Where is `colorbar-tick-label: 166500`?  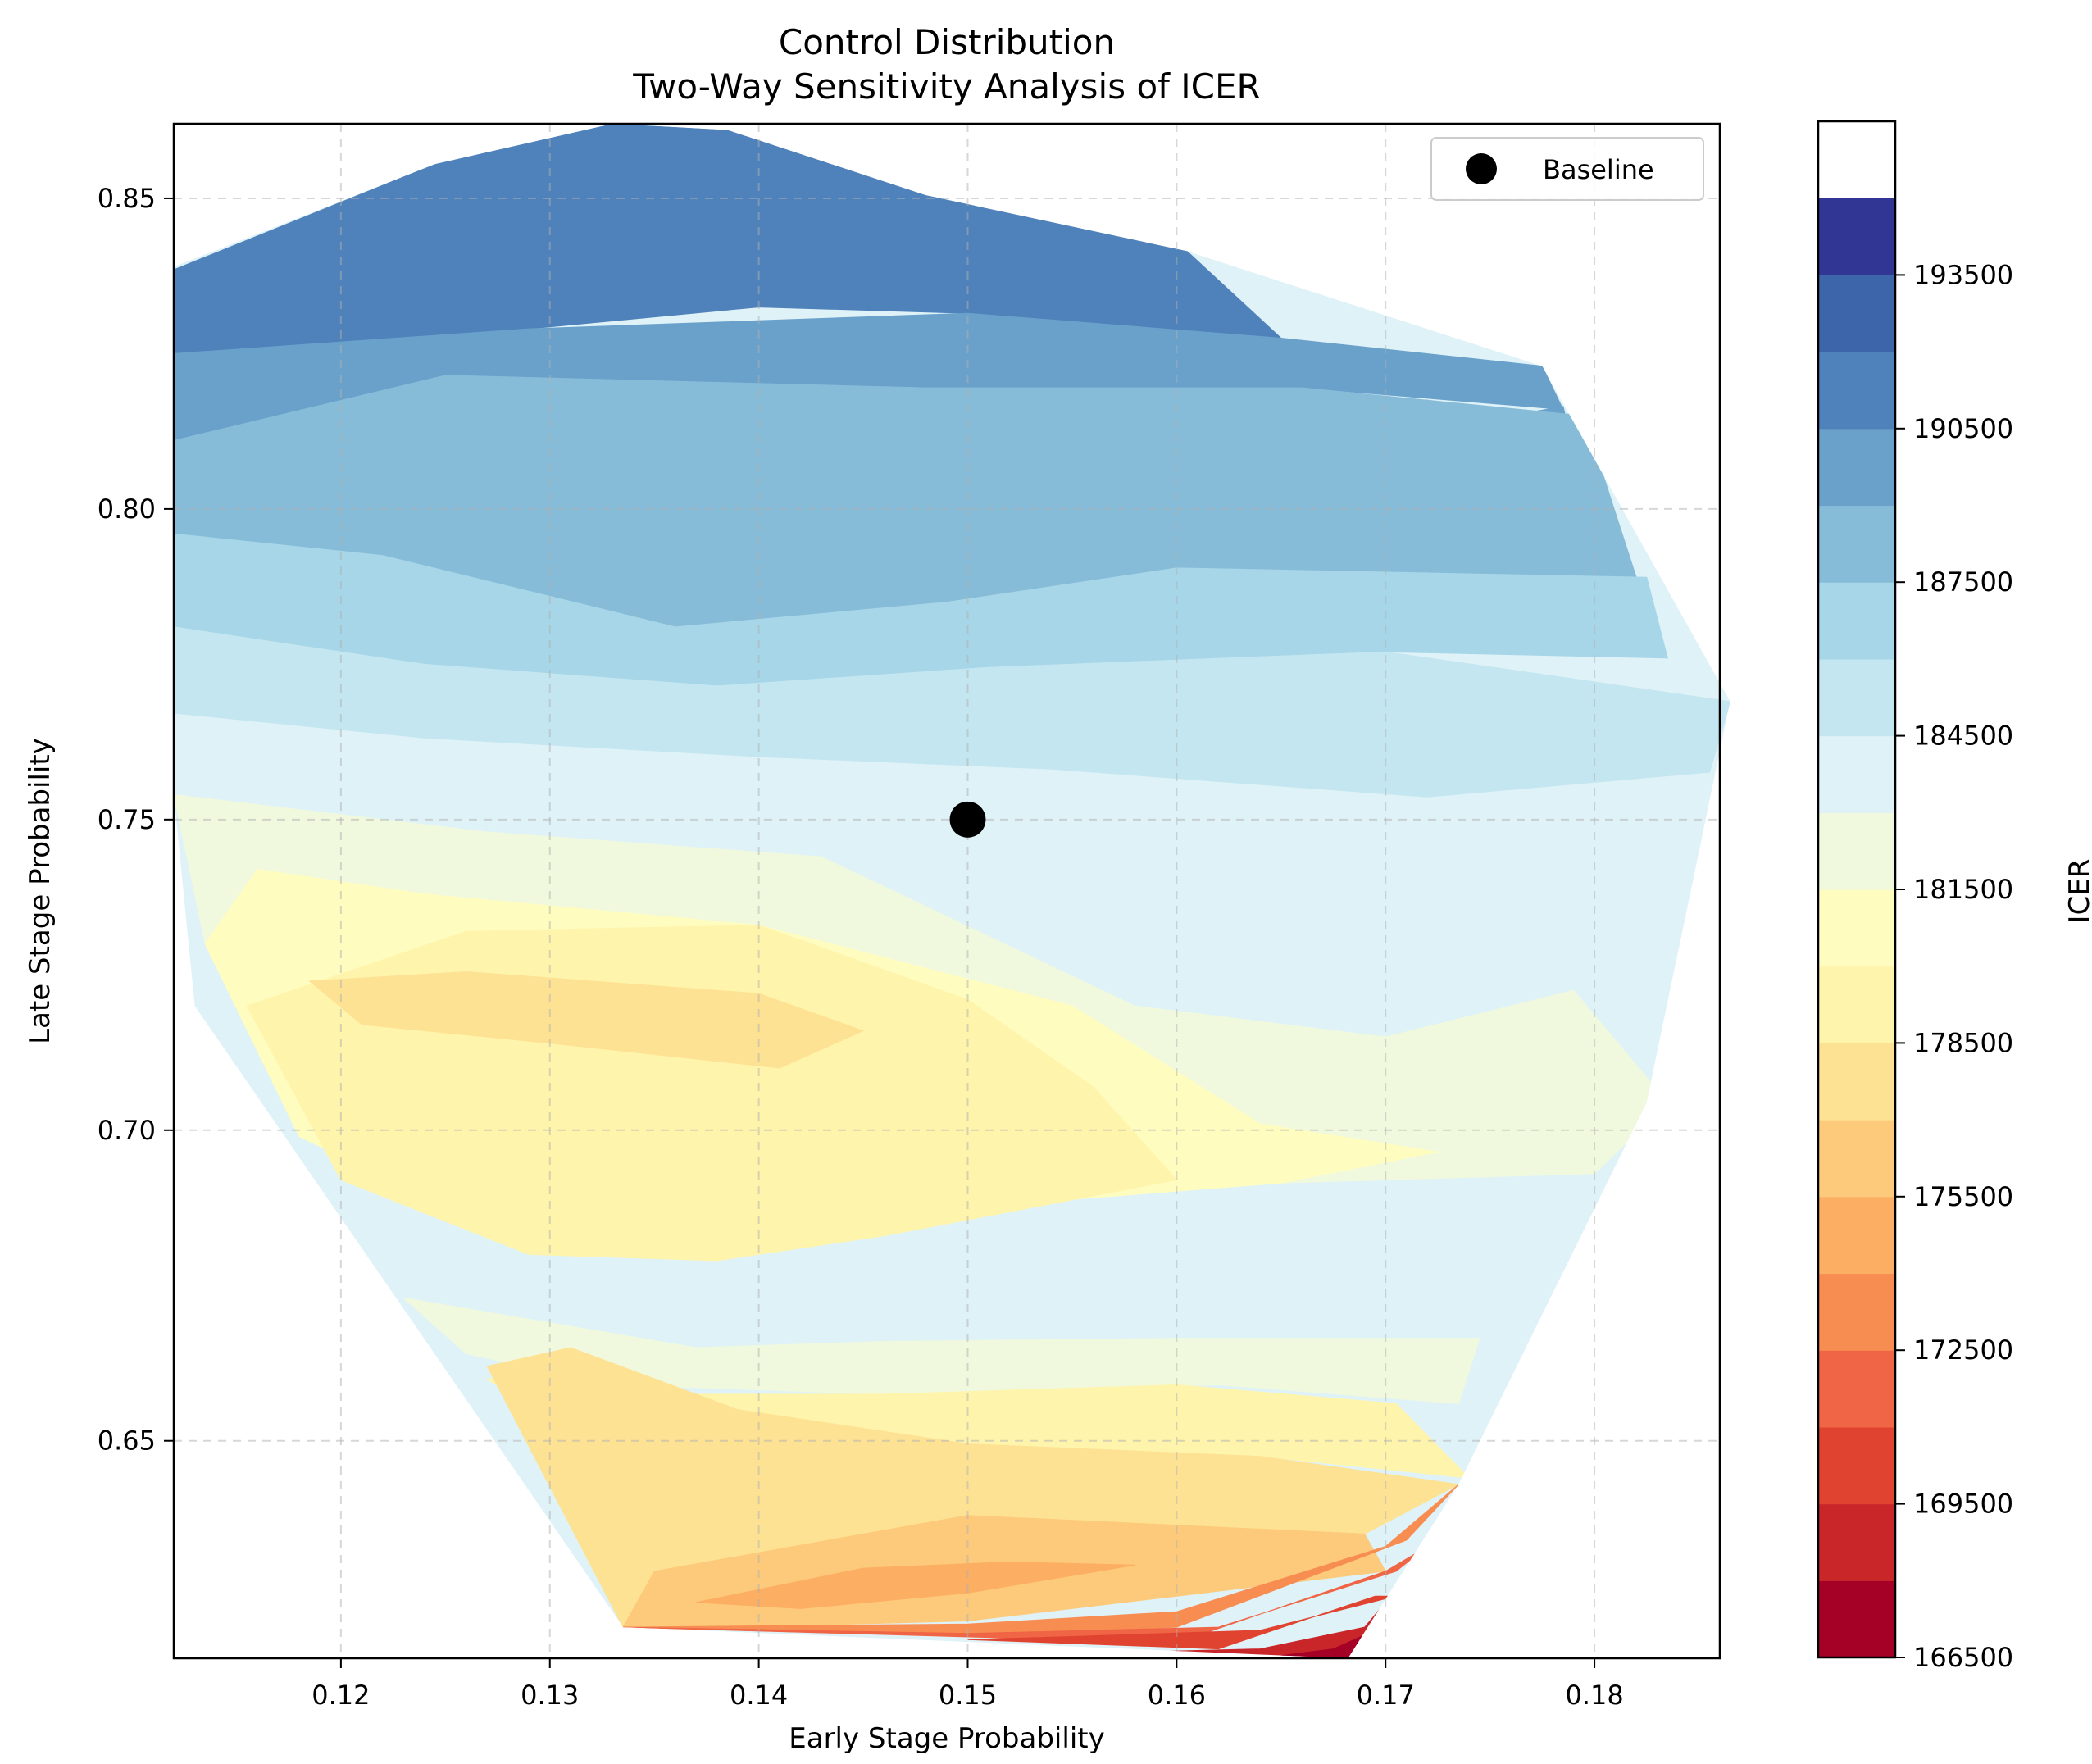 colorbar-tick-label: 166500 is located at coordinates (1963, 1657).